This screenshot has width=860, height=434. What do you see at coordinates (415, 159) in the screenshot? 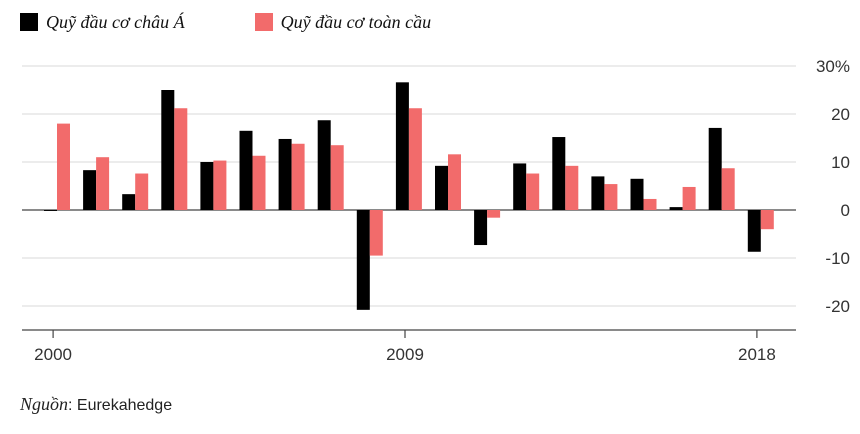
I see `bar-global-2009` at bounding box center [415, 159].